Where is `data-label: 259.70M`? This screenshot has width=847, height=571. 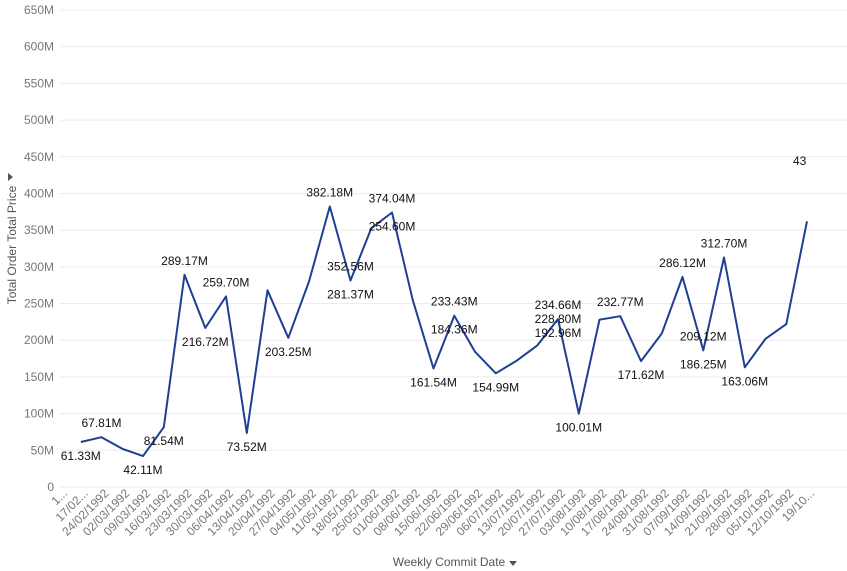
data-label: 259.70M is located at coordinates (226, 282).